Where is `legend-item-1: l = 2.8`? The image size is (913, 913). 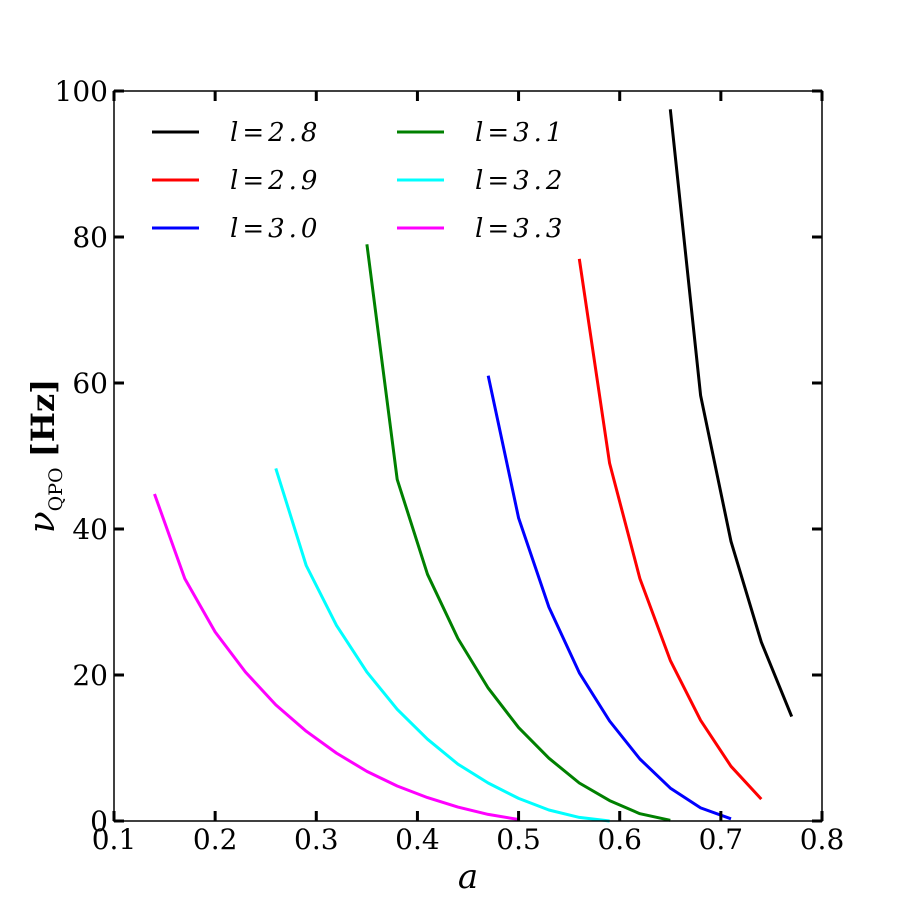
legend-item-1: l = 2.8 is located at coordinates (236, 133).